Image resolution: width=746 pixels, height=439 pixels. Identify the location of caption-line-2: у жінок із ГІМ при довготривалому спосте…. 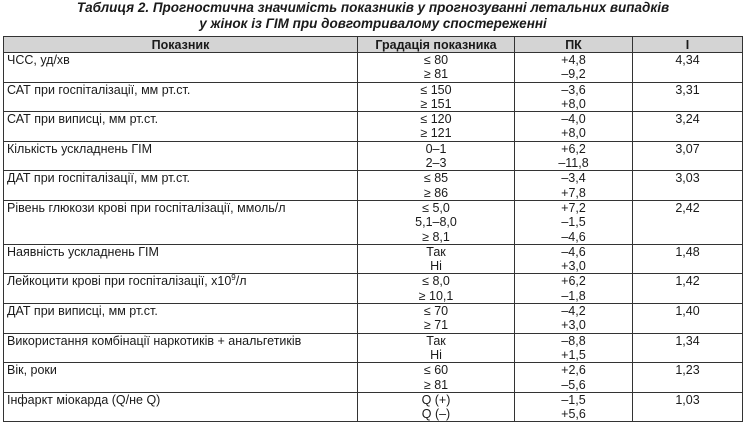
(373, 23).